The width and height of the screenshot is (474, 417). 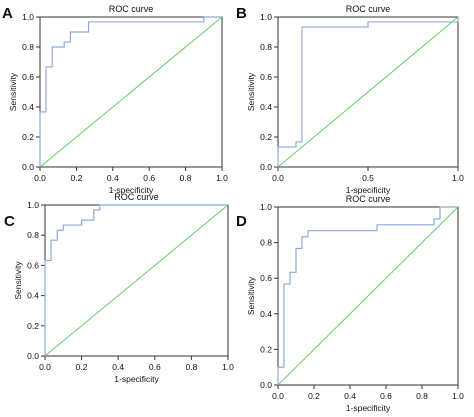 What do you see at coordinates (368, 178) in the screenshot?
I see `x-tick-label: 0.5` at bounding box center [368, 178].